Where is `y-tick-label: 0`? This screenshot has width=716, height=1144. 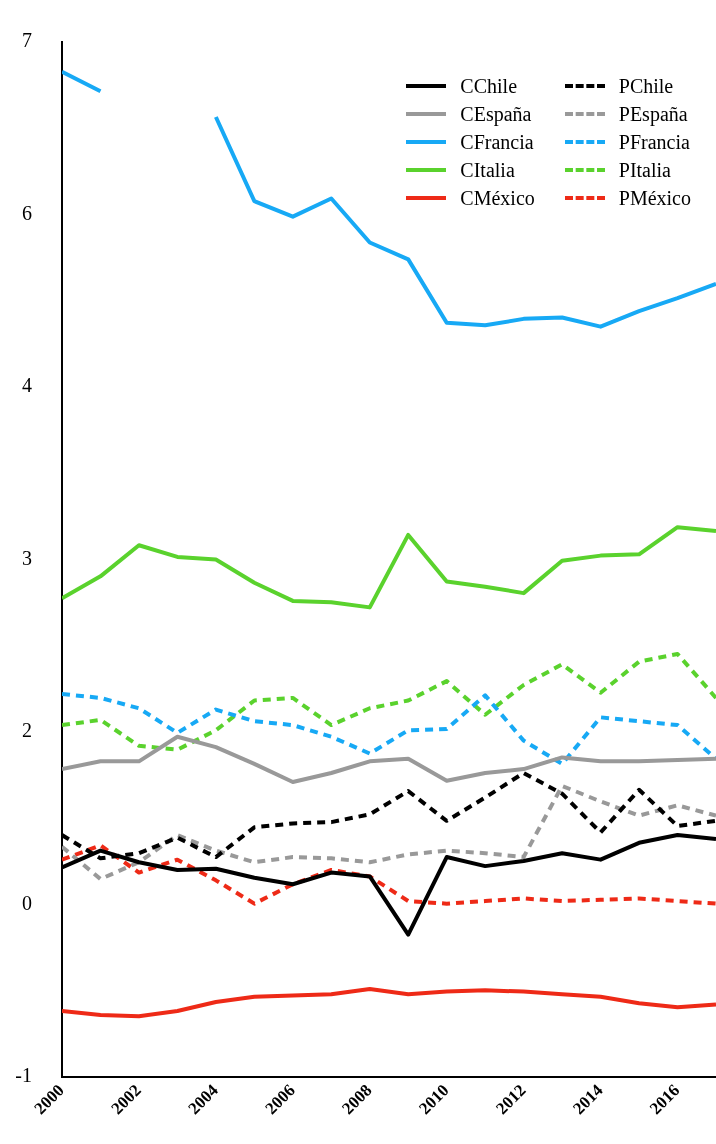 y-tick-label: 0 is located at coordinates (27, 902).